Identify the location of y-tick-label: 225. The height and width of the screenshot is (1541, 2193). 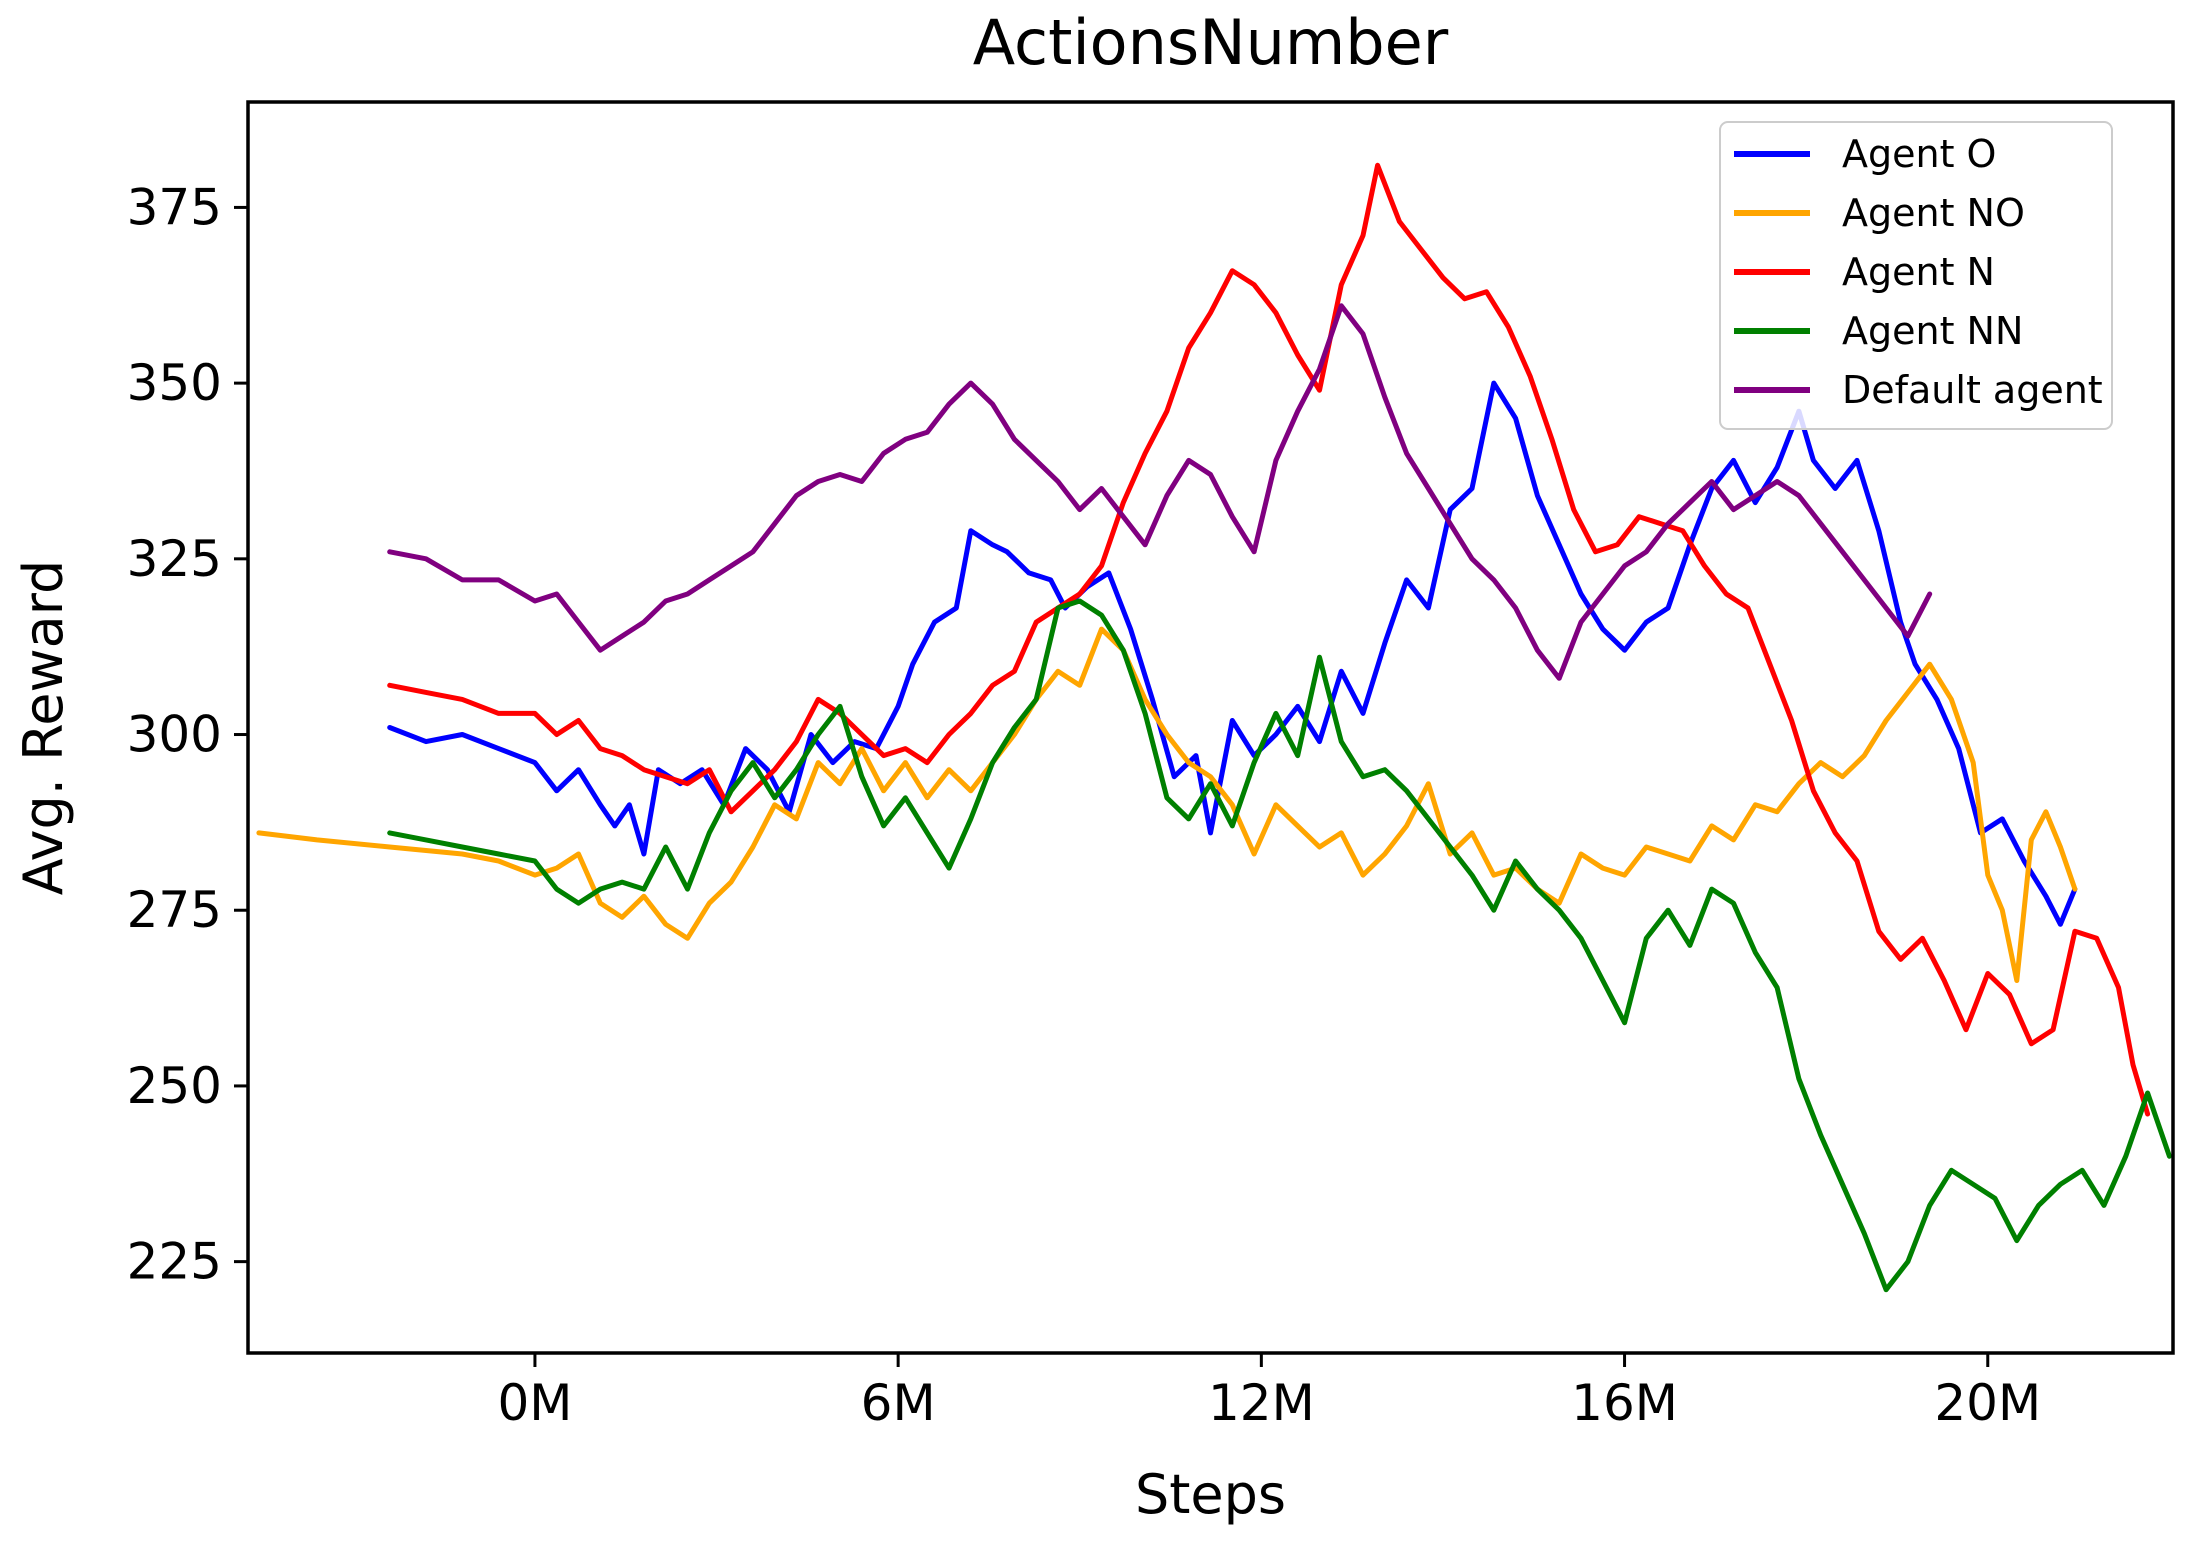
(174, 1262).